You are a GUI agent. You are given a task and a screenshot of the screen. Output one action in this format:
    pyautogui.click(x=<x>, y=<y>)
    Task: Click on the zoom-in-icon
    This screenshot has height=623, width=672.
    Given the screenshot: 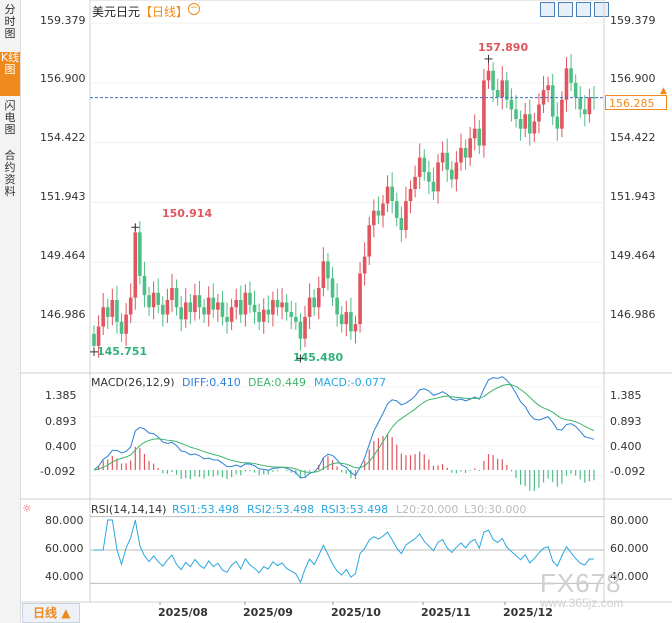 What is the action you would take?
    pyautogui.click(x=547, y=9)
    